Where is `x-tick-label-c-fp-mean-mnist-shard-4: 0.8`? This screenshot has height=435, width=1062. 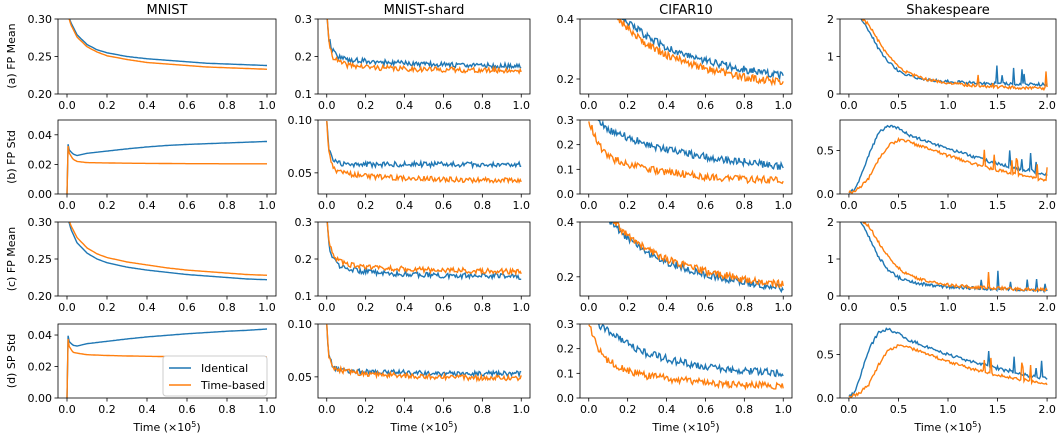 x-tick-label-c-fp-mean-mnist-shard-4: 0.8 is located at coordinates (483, 307).